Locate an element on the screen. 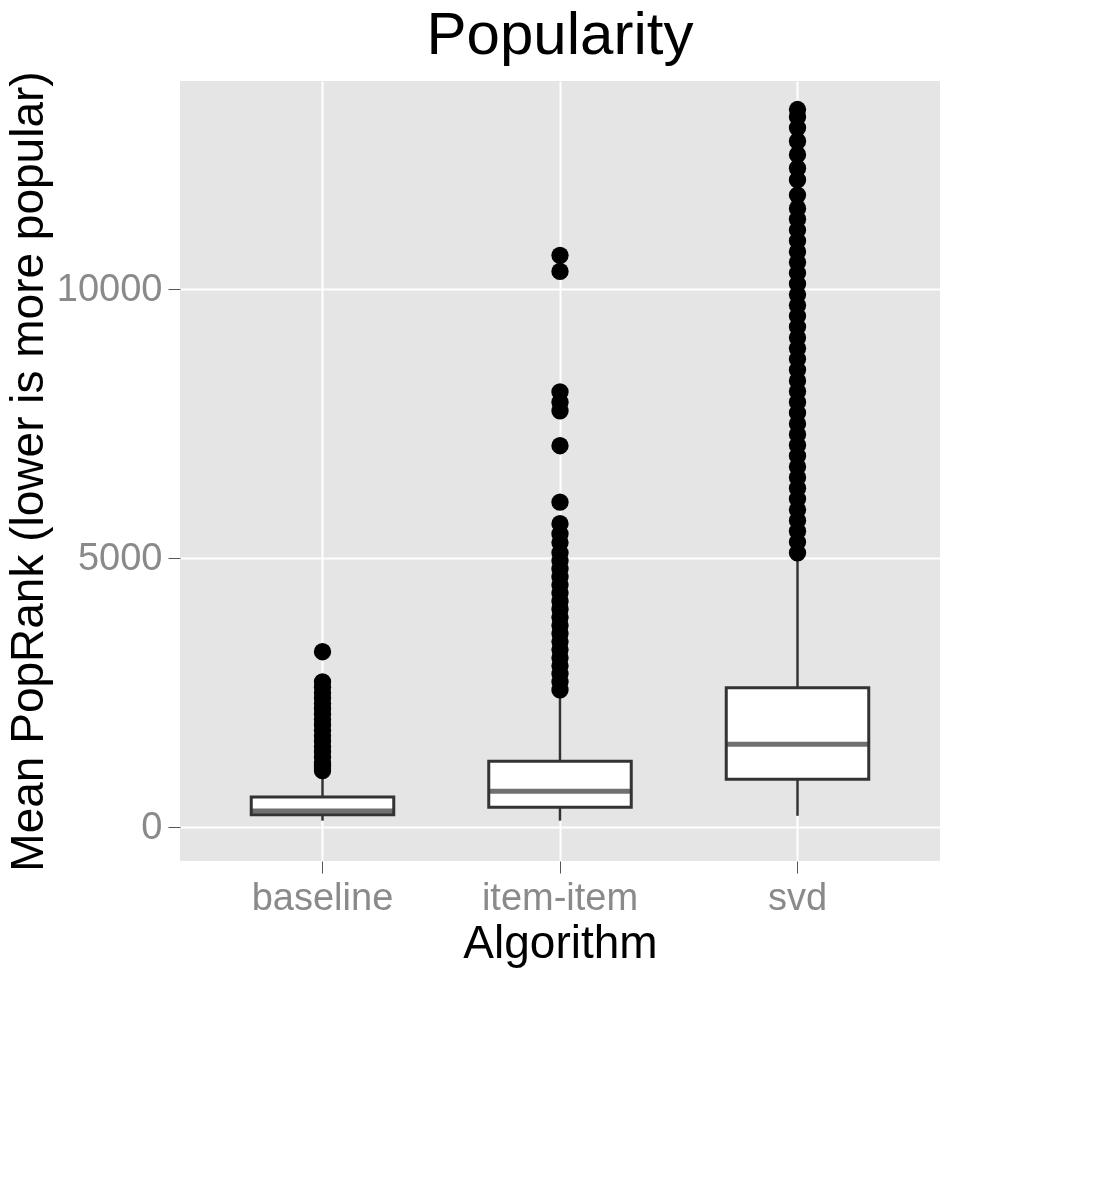  chart-title: Popularity is located at coordinates (560, 33).